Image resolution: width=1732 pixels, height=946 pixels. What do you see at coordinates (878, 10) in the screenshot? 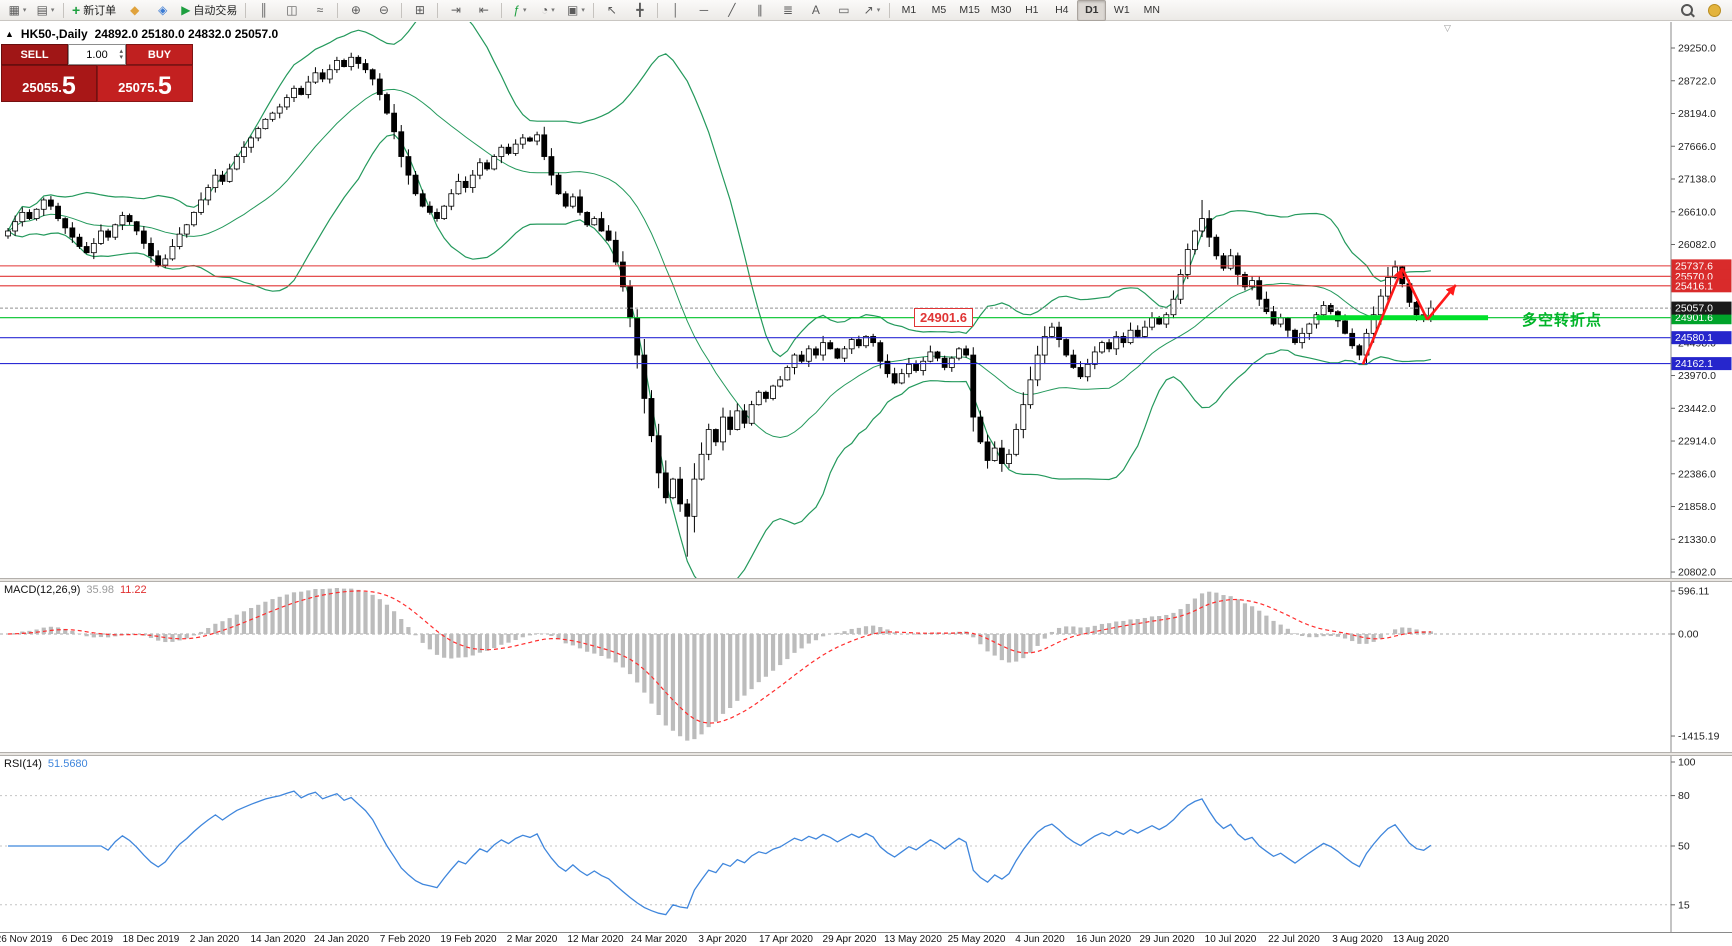
I see `arrows-caret-icon: ▾` at bounding box center [878, 10].